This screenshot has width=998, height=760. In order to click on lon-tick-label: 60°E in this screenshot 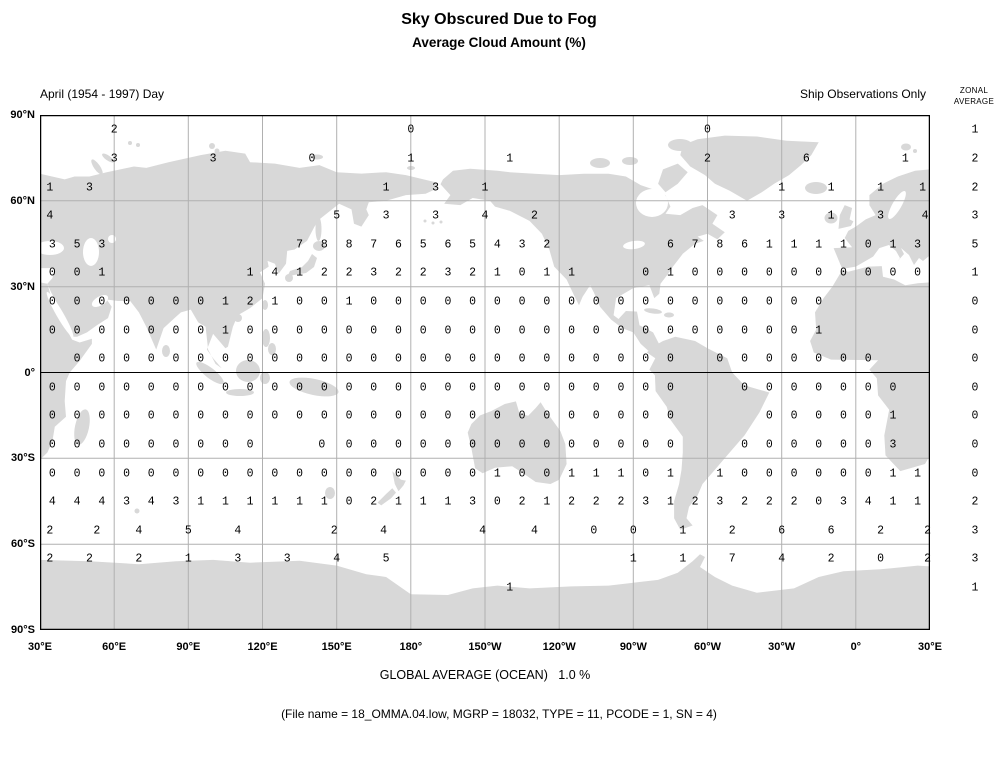, I will do `click(114, 647)`.